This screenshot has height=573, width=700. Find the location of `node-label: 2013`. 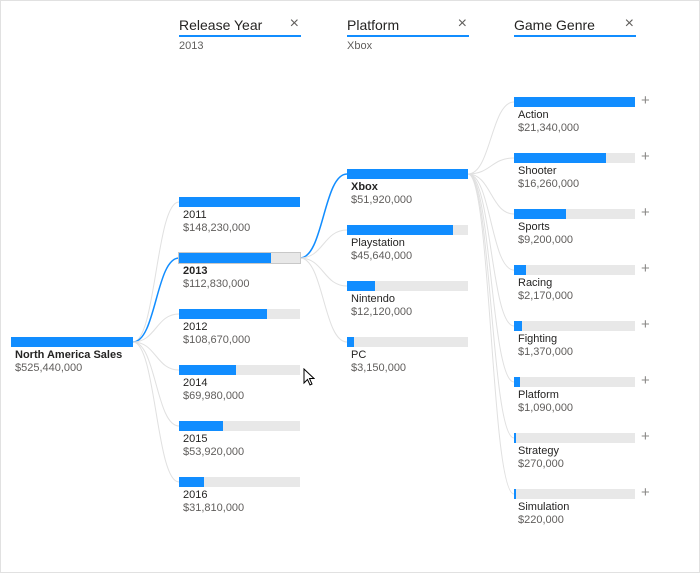

node-label: 2013 is located at coordinates (195, 271).